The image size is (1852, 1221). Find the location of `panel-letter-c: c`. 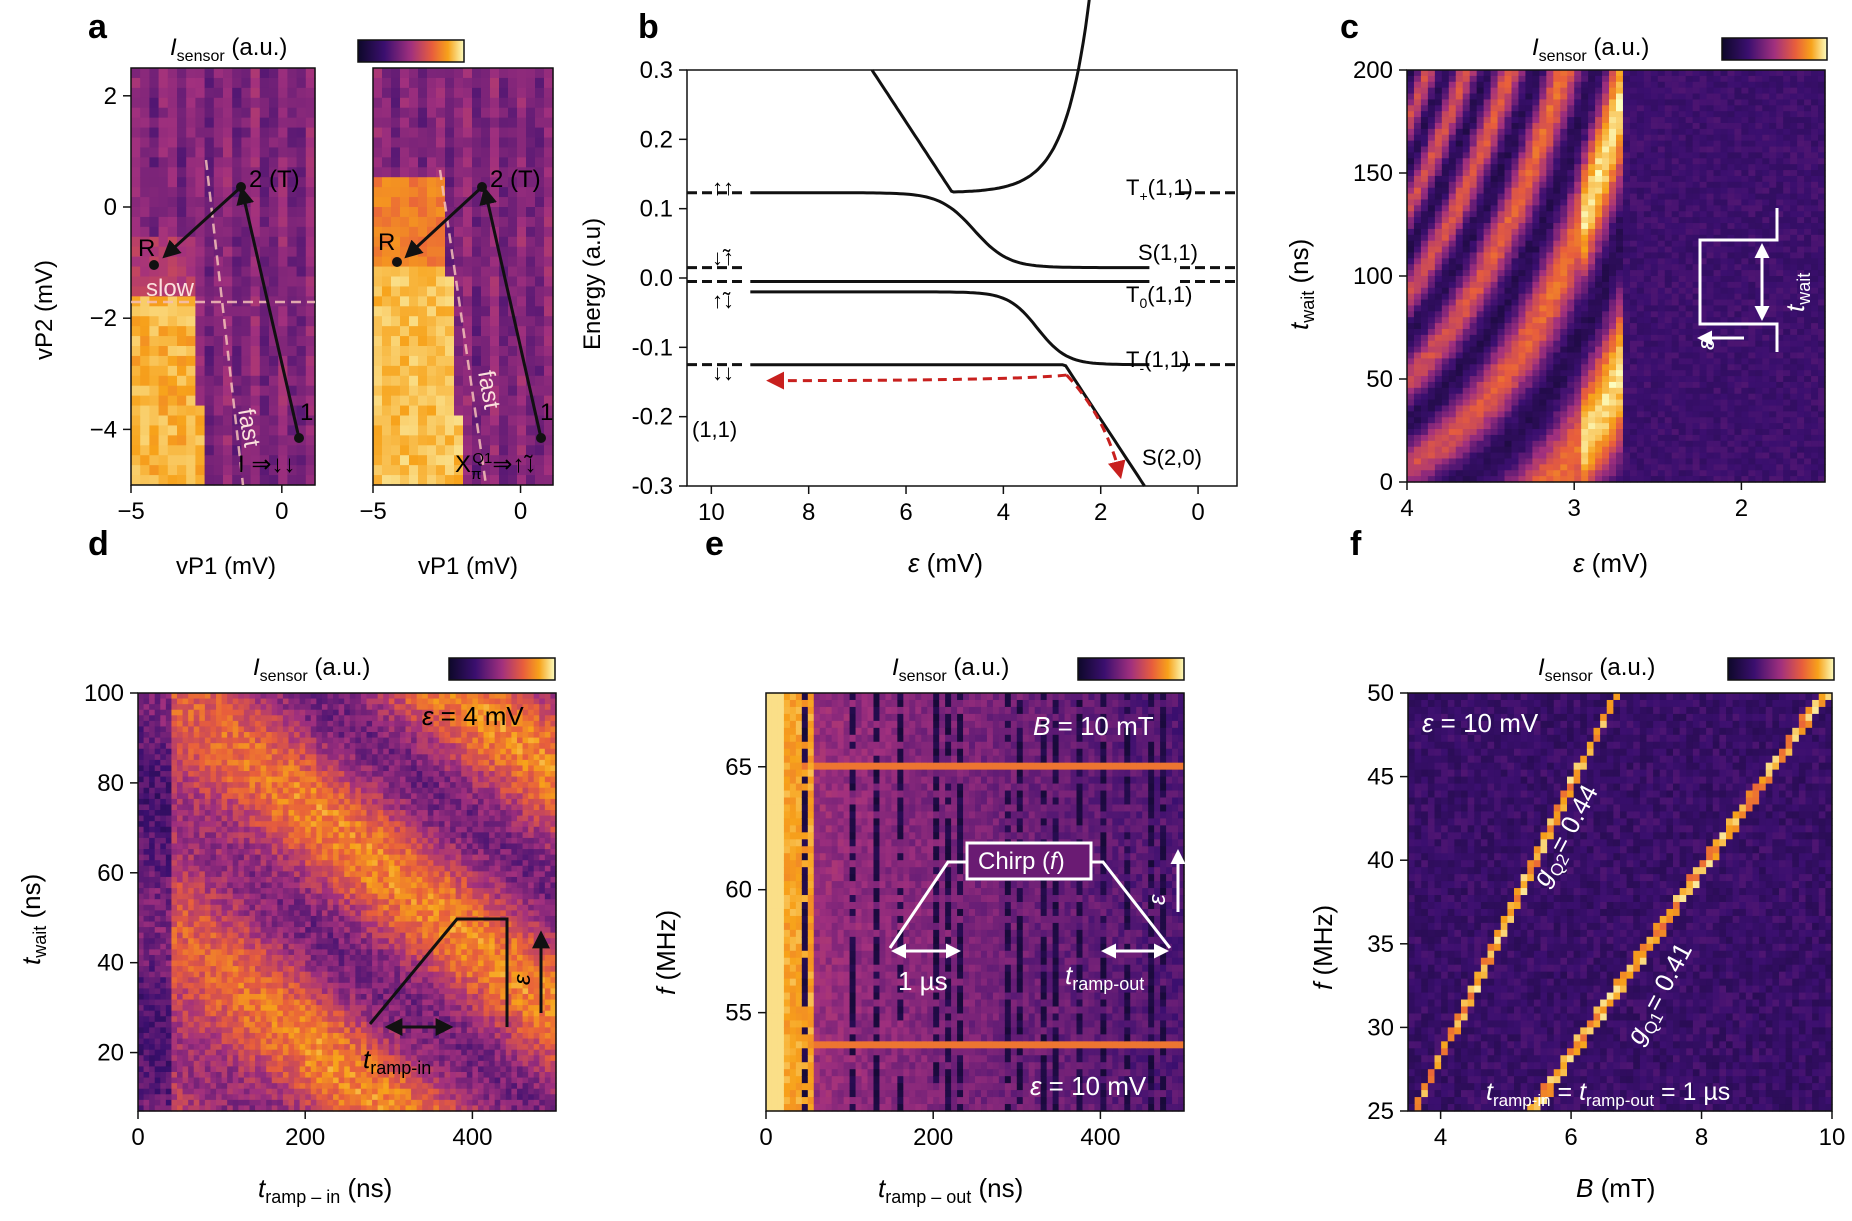

panel-letter-c: c is located at coordinates (1349, 27).